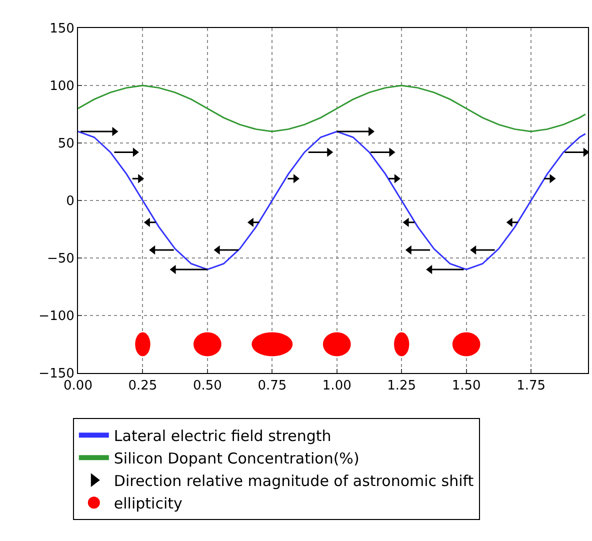  Describe the element at coordinates (56, 316) in the screenshot. I see `y-tick-label: −100` at that location.